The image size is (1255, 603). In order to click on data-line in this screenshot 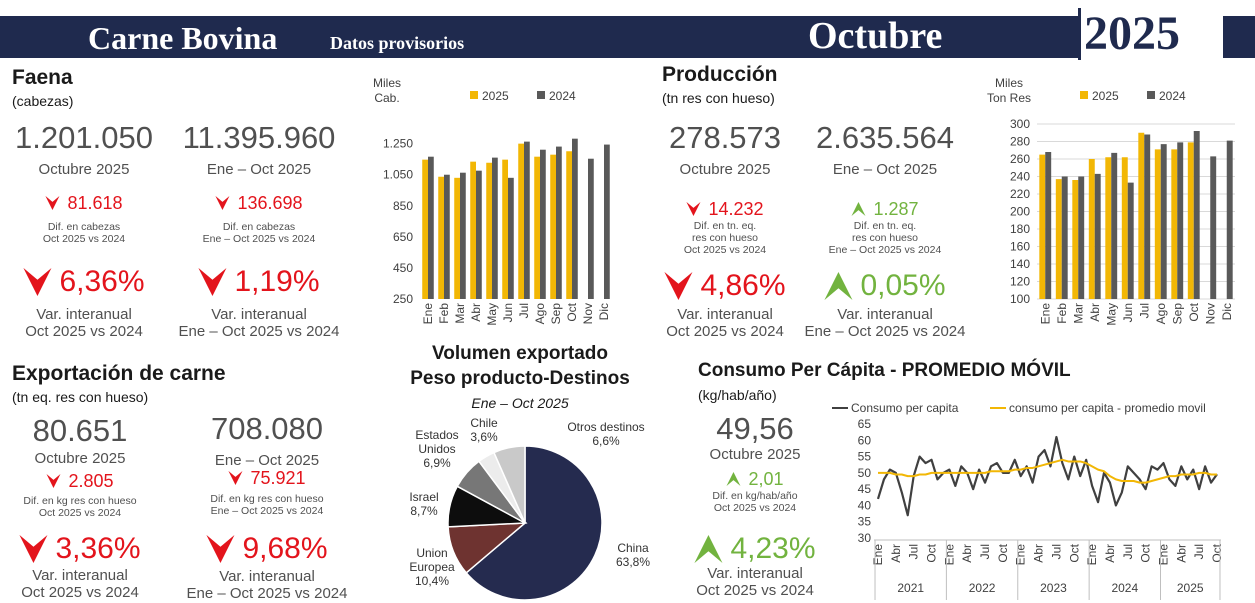, I will do `click(1047, 471)`.